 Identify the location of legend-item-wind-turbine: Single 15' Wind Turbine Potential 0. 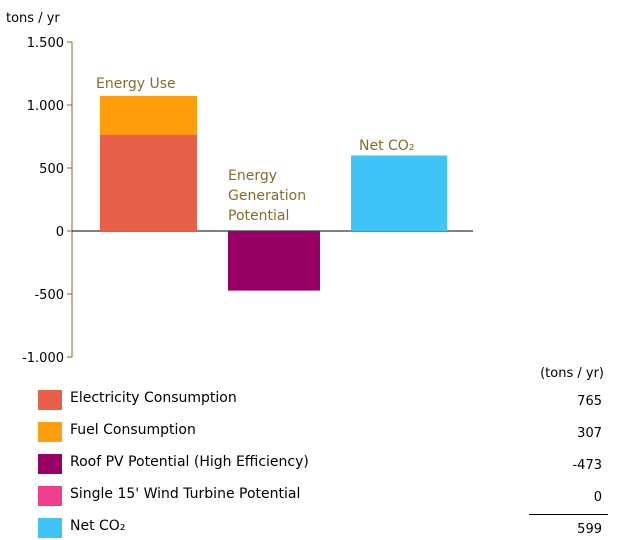
(323, 495).